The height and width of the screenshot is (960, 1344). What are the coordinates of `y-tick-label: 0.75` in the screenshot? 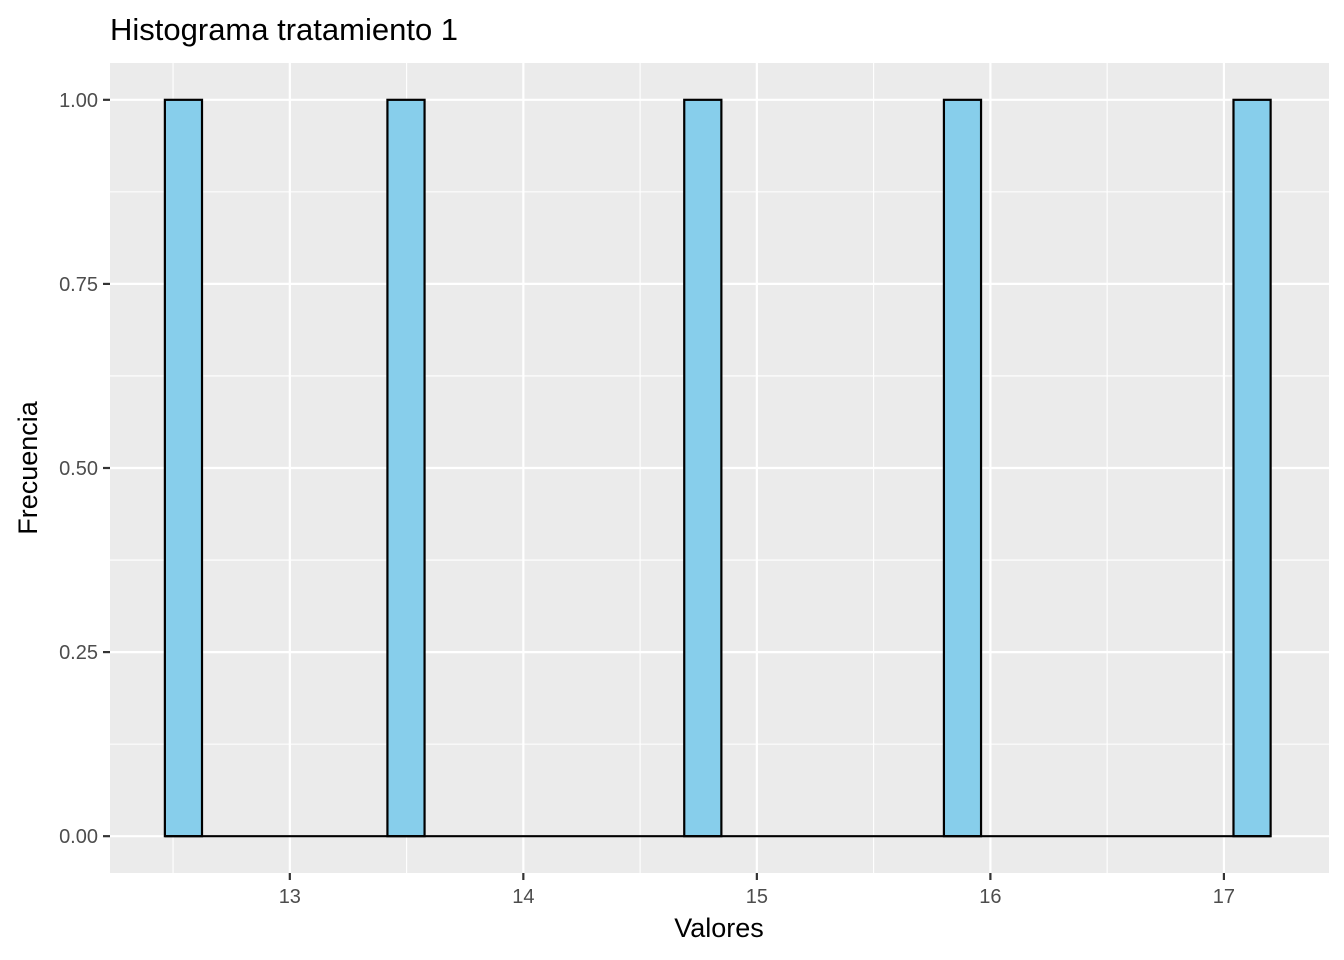 It's located at (78, 285).